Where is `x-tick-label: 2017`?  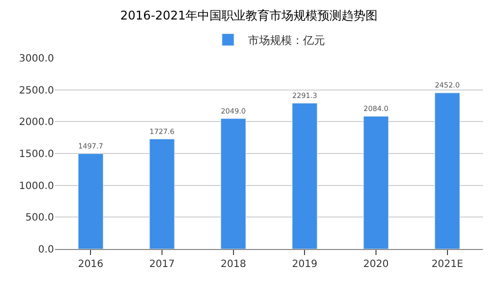
x-tick-label: 2017 is located at coordinates (162, 264).